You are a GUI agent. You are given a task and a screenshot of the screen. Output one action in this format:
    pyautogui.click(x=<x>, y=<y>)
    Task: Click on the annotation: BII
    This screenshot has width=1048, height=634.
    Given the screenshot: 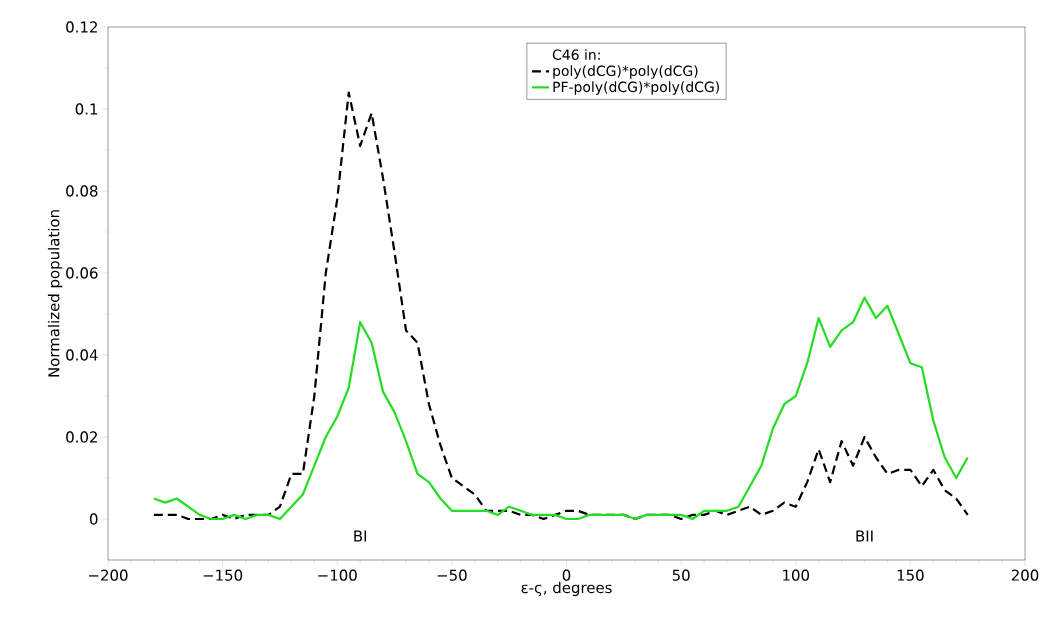 What is the action you would take?
    pyautogui.click(x=864, y=536)
    